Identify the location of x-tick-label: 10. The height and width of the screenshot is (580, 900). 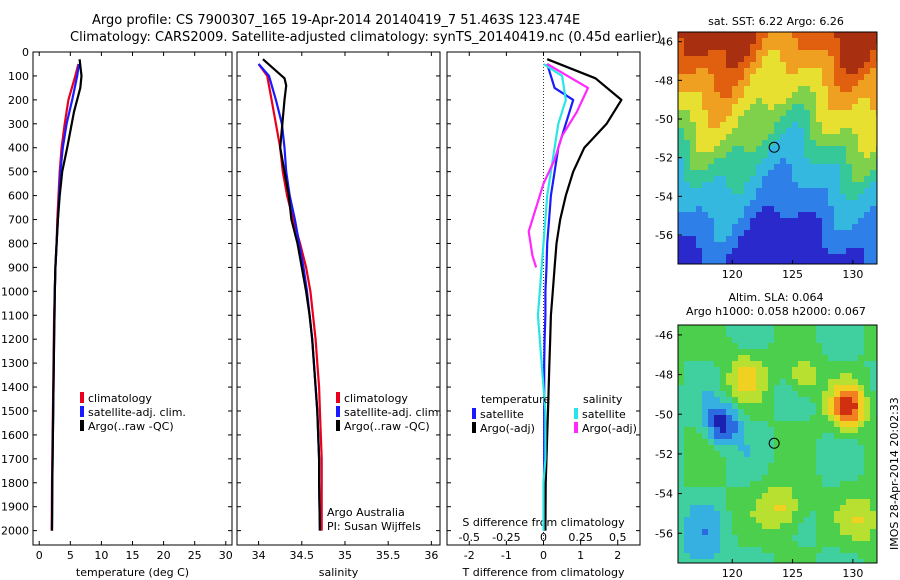
(101, 555).